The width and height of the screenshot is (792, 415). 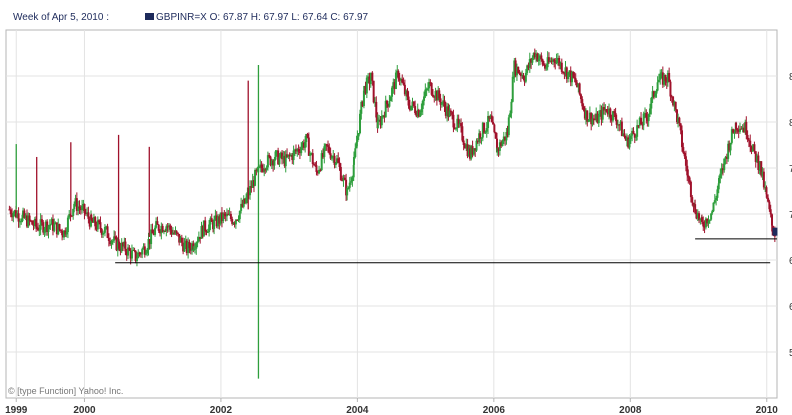 What do you see at coordinates (65, 391) in the screenshot?
I see `copyright-credit: © [type Function] Yahoo! Inc.` at bounding box center [65, 391].